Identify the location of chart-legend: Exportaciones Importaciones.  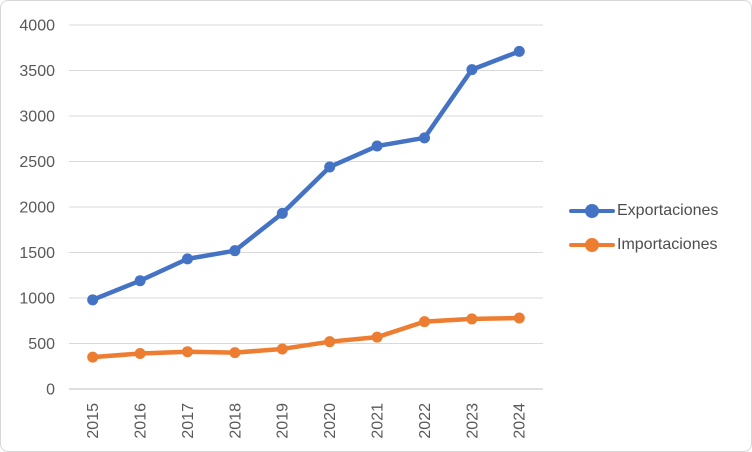
(643, 228).